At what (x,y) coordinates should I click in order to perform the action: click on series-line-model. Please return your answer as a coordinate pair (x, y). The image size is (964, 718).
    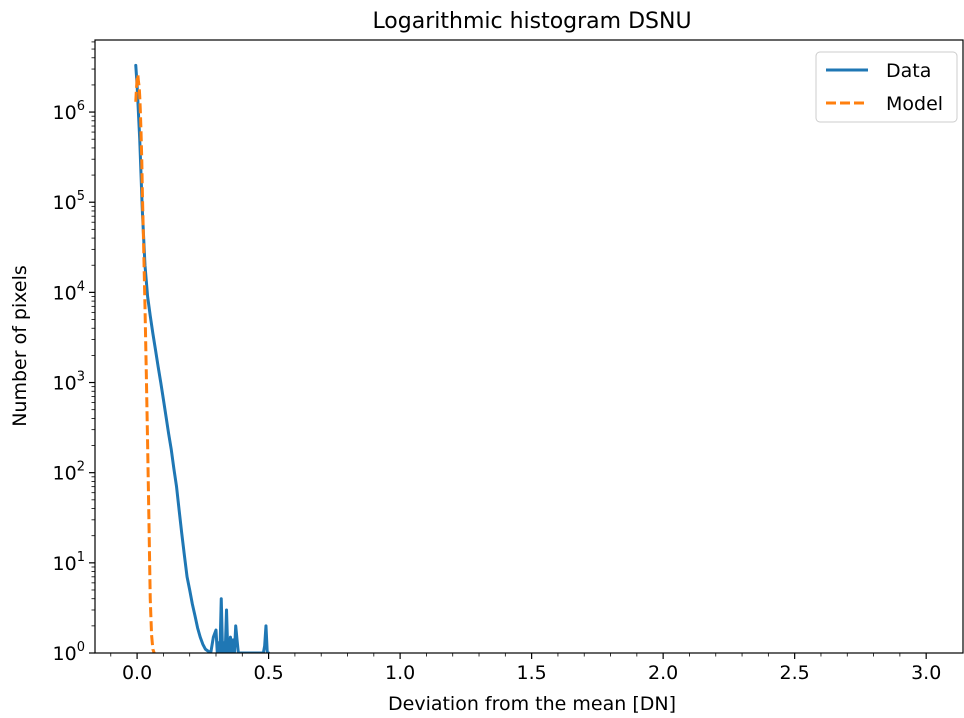
    Looking at the image, I should click on (145, 363).